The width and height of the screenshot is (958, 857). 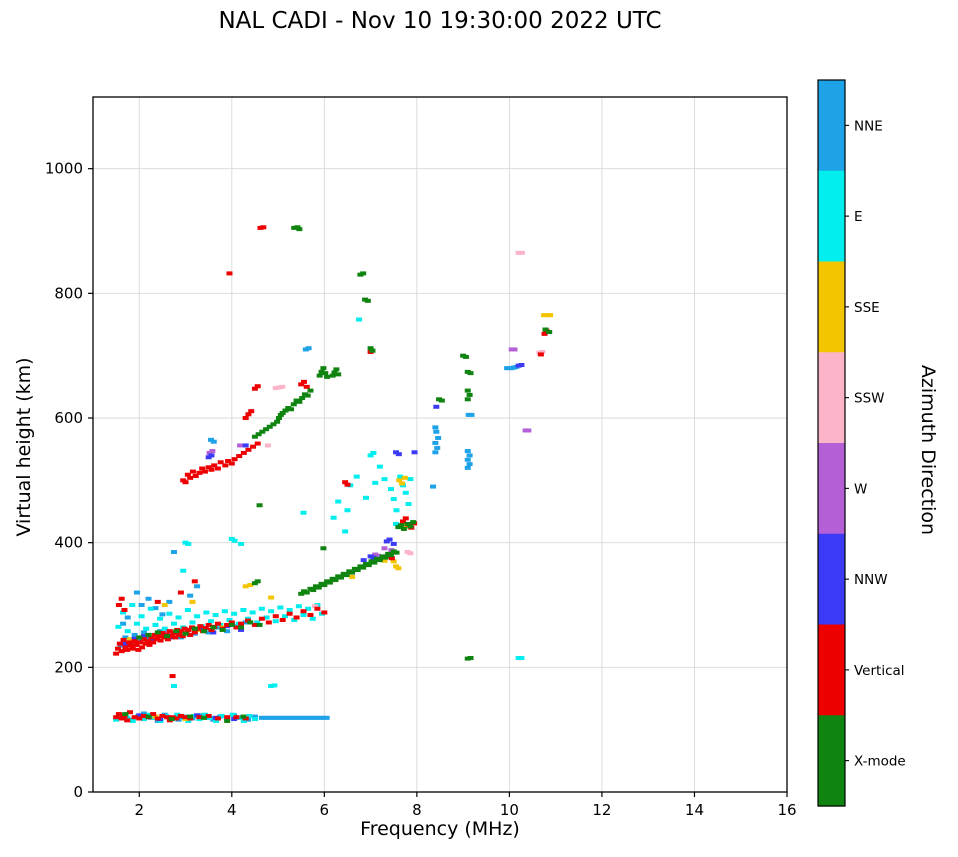 What do you see at coordinates (240, 445) in the screenshot?
I see `data-point-w` at bounding box center [240, 445].